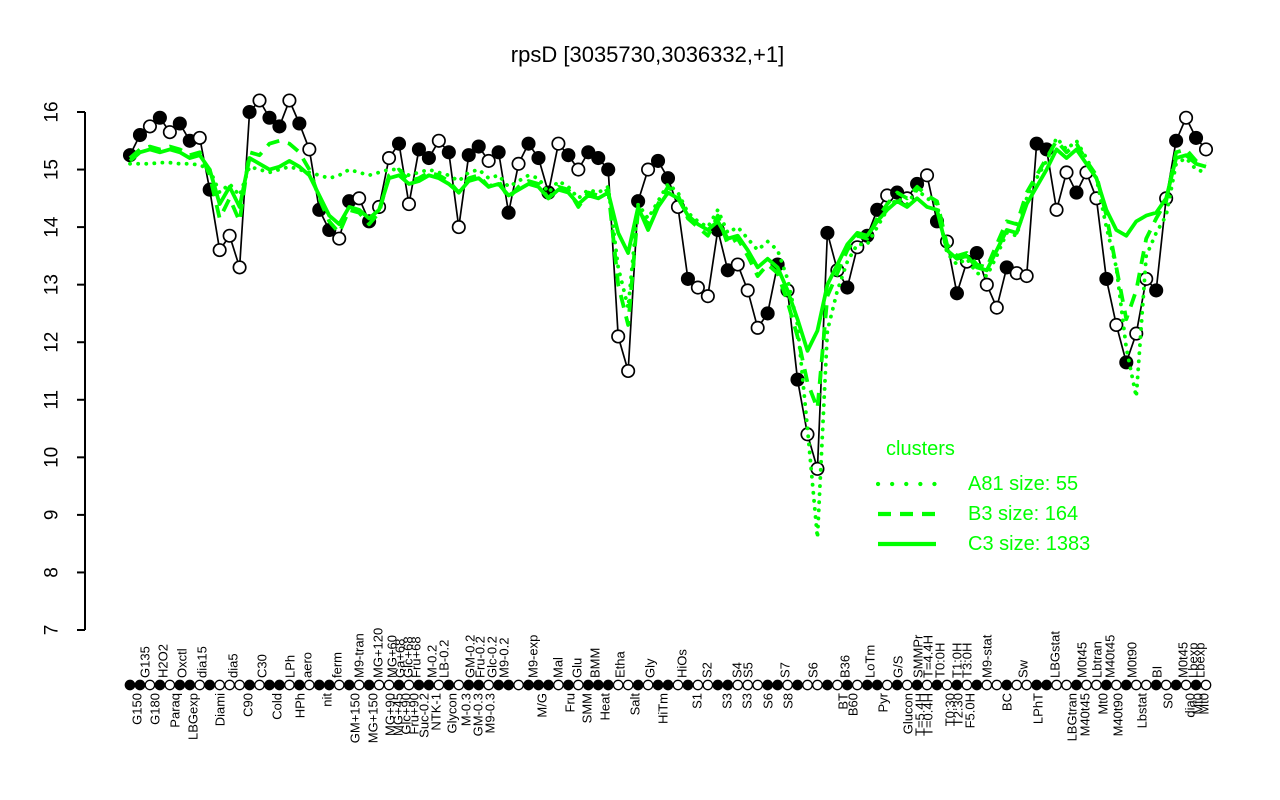  I want to click on axis-tick-label: Paraq, so click(175, 710).